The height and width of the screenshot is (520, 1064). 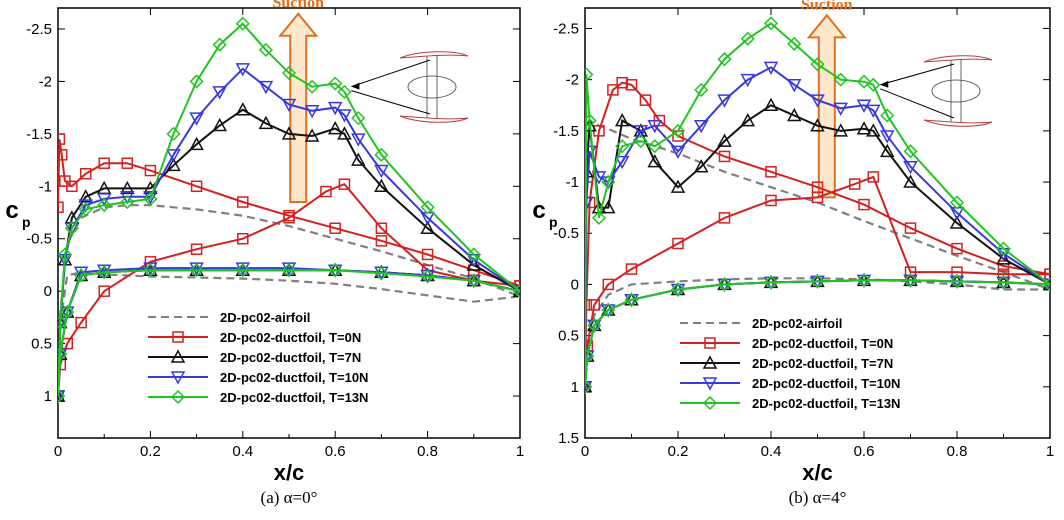 I want to click on chart-a-inset-motor, so click(x=432, y=87).